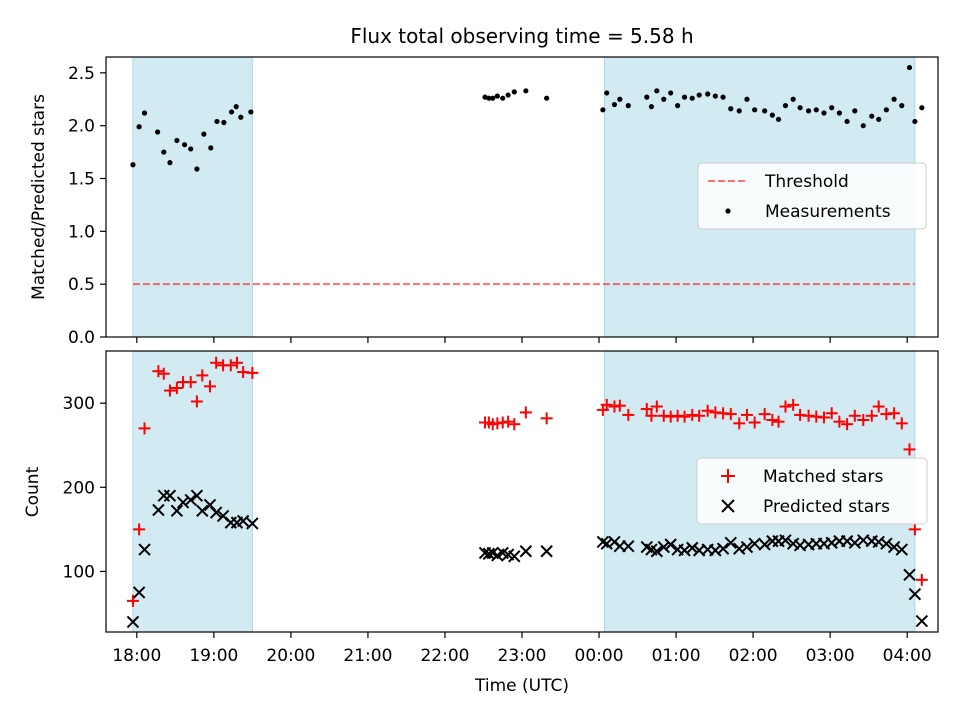  Describe the element at coordinates (826, 507) in the screenshot. I see `legend-label-predicted: Predicted stars` at that location.